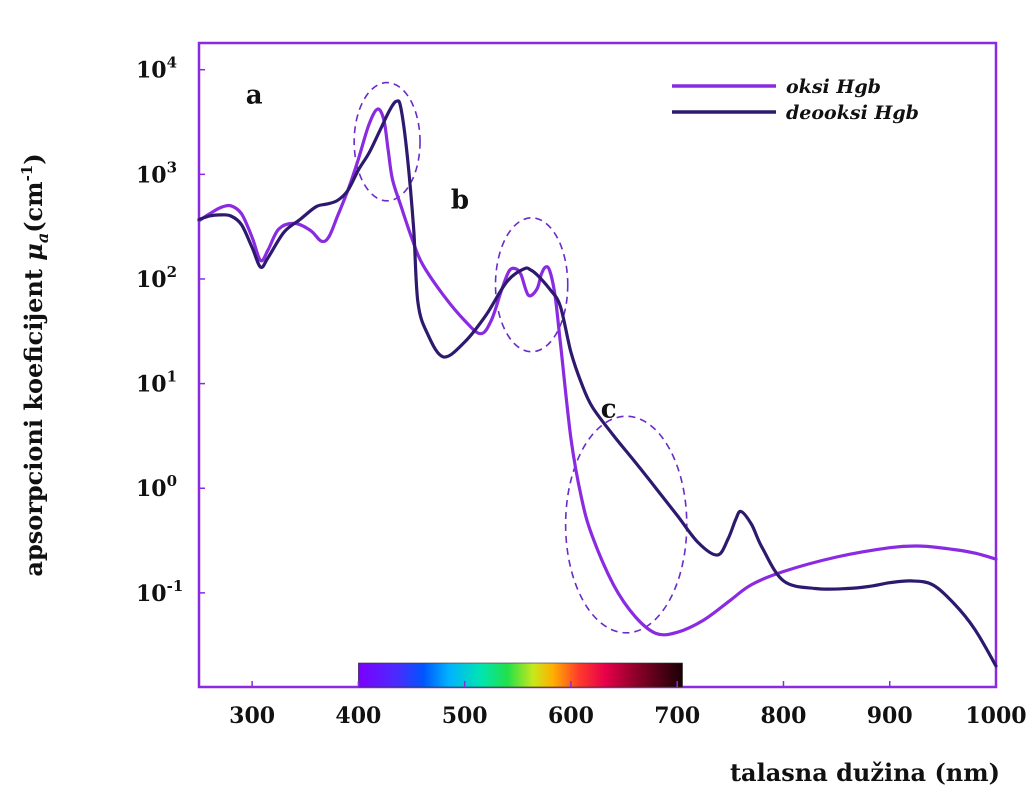 Image resolution: width=1032 pixels, height=807 pixels. Describe the element at coordinates (890, 716) in the screenshot. I see `x-tick-label-900: 900` at that location.